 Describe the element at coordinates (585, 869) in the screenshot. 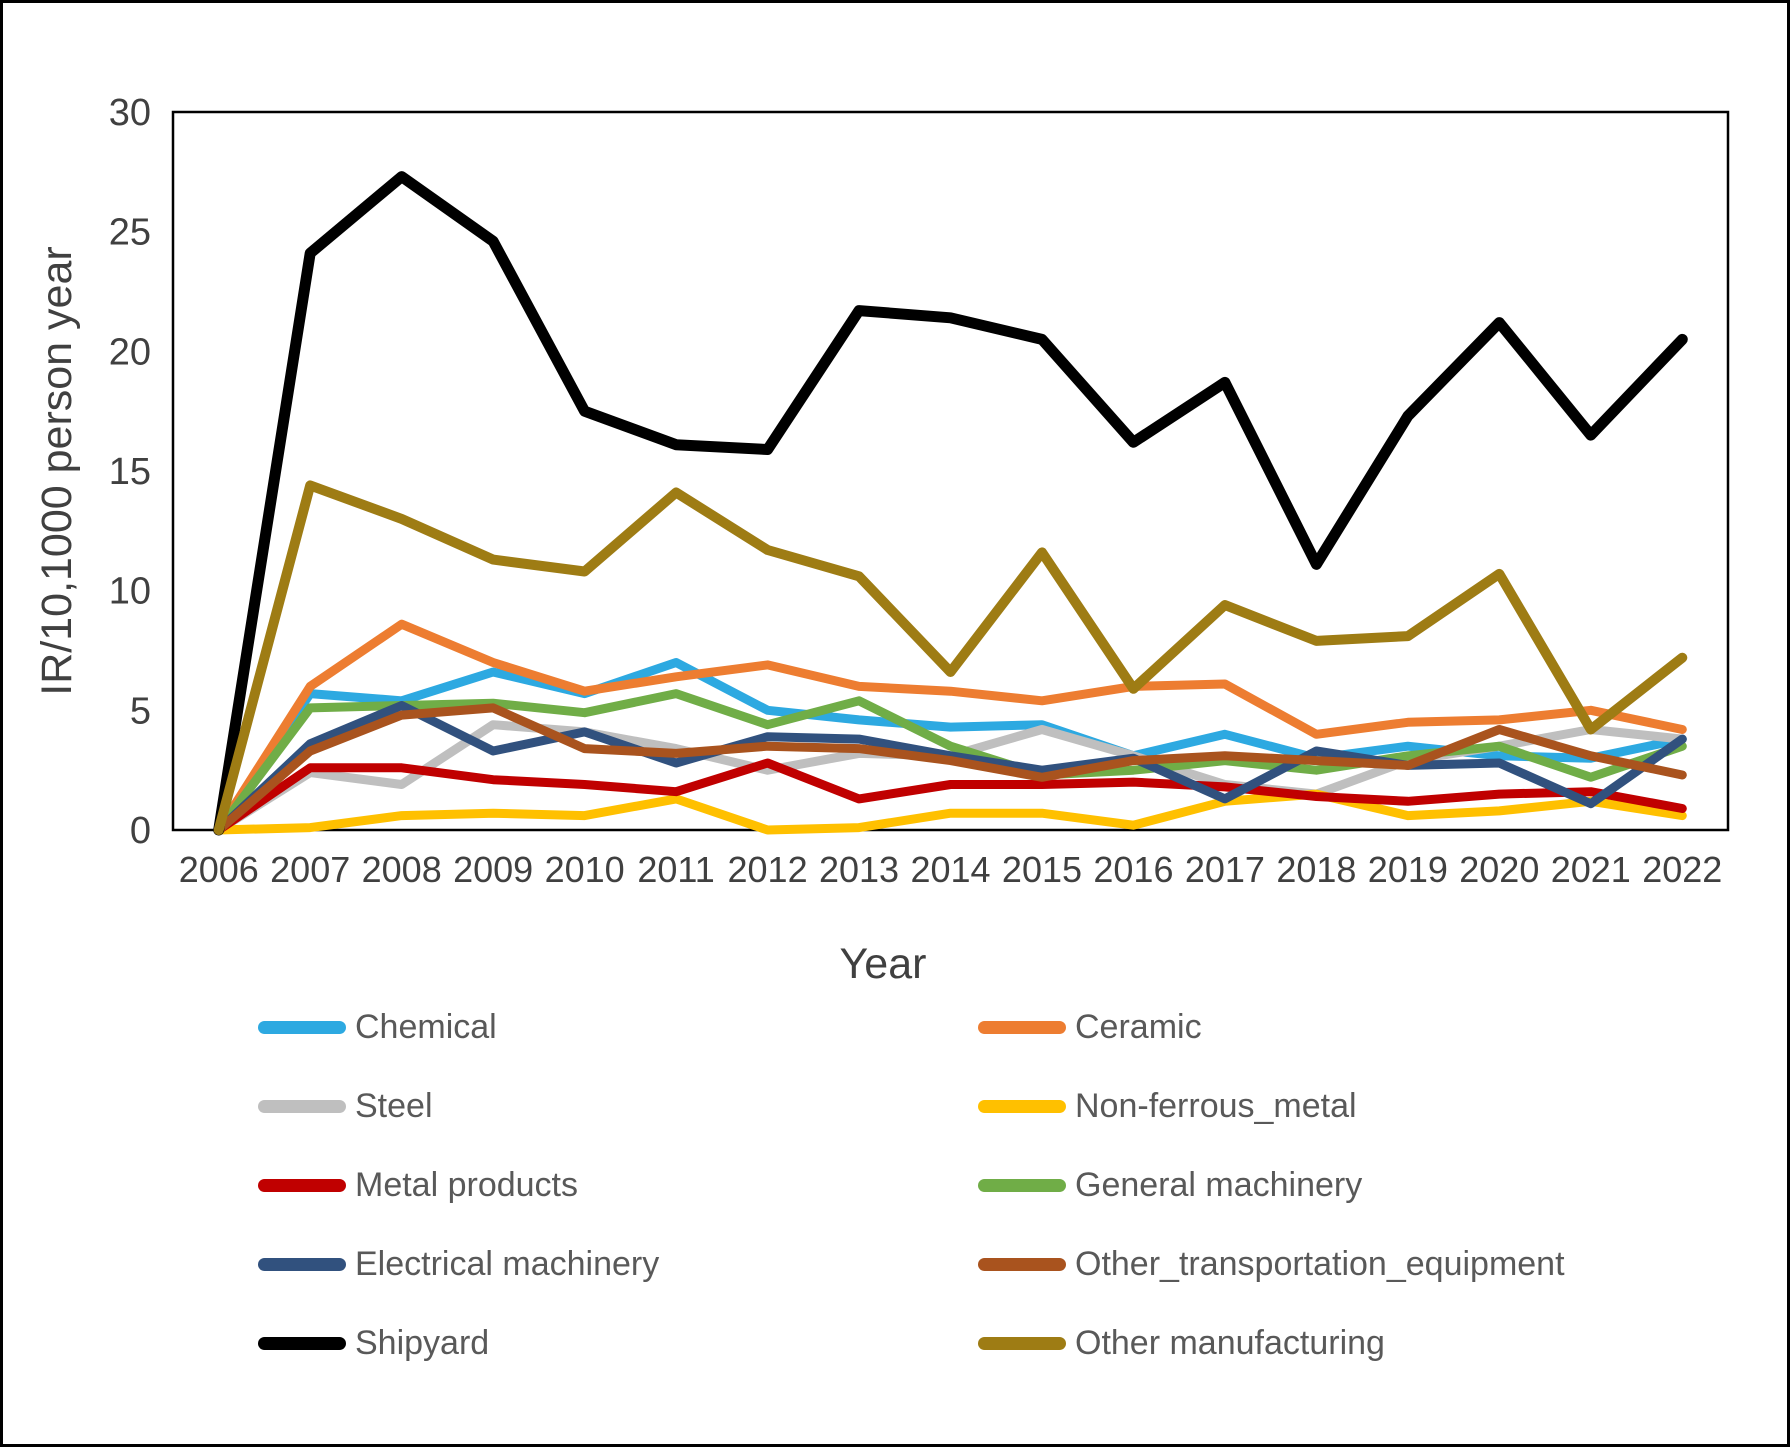

I see `x-tick-label: 2010` at that location.